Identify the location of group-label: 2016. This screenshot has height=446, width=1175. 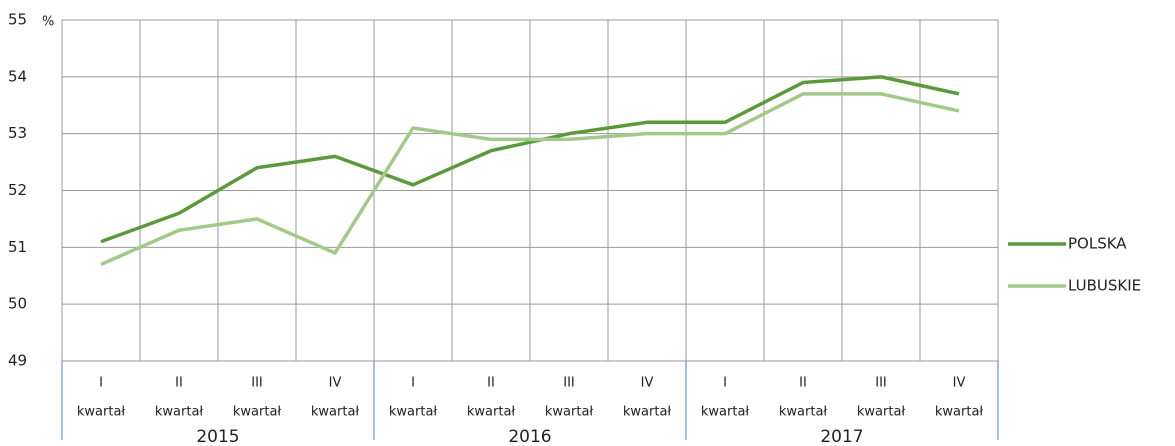
(529, 436).